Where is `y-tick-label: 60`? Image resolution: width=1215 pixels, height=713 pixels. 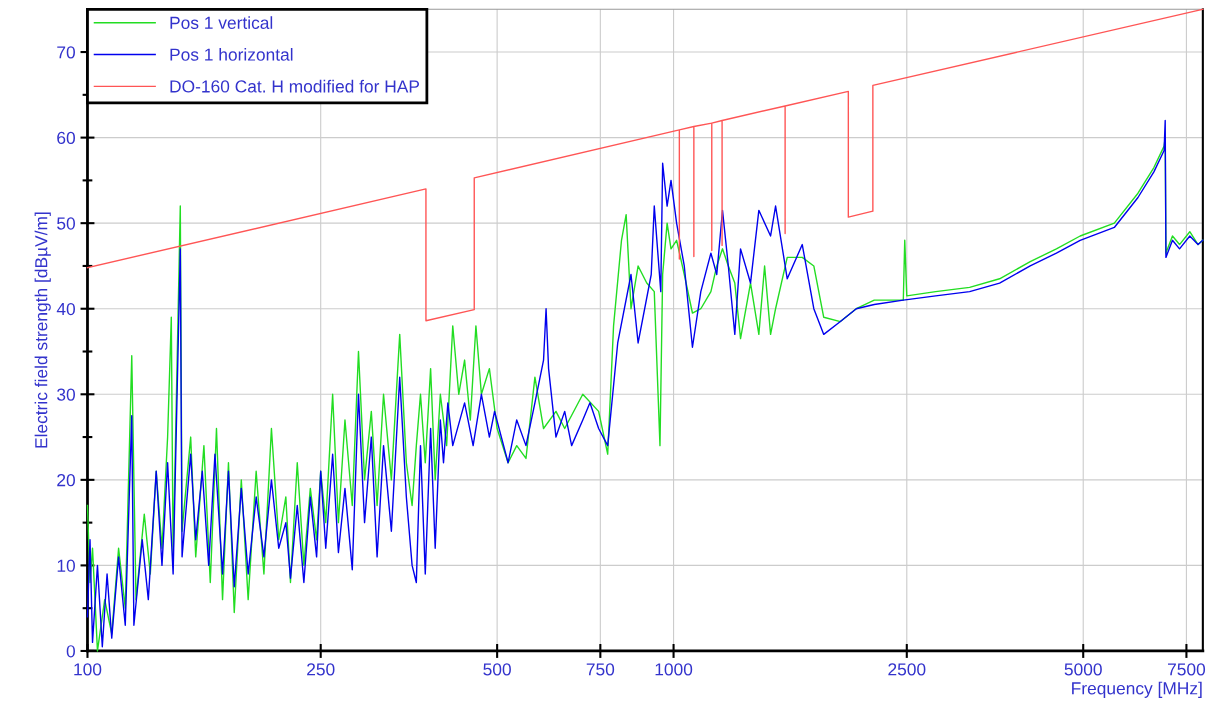
y-tick-label: 60 is located at coordinates (66, 138).